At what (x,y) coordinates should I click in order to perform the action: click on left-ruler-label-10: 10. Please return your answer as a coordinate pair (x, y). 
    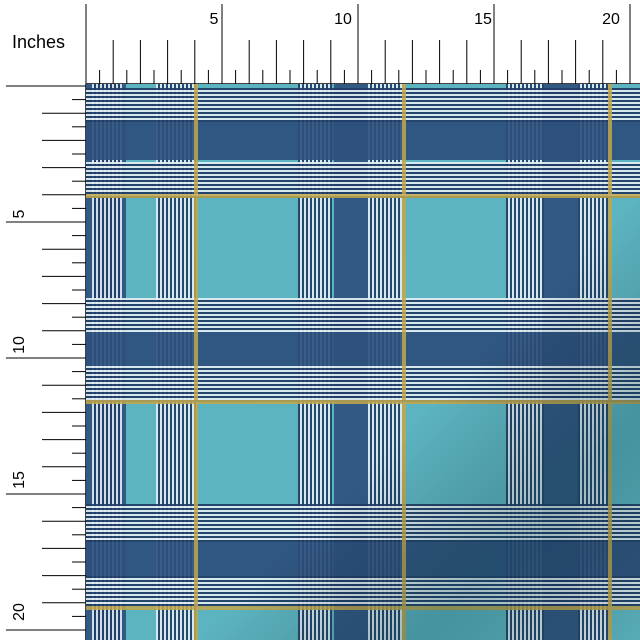
    Looking at the image, I should click on (19, 345).